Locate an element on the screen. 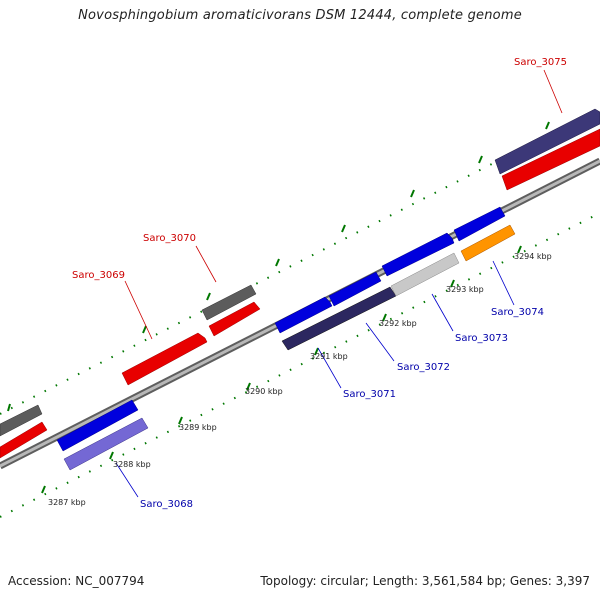  tick-label: 3294 kbp is located at coordinates (533, 256).